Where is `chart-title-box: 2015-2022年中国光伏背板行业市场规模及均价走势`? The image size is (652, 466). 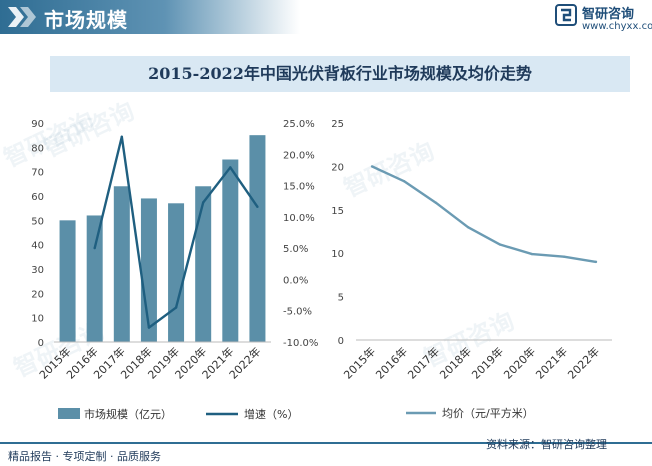
chart-title-box: 2015-2022年中国光伏背板行业市场规模及均价走势 is located at coordinates (340, 74).